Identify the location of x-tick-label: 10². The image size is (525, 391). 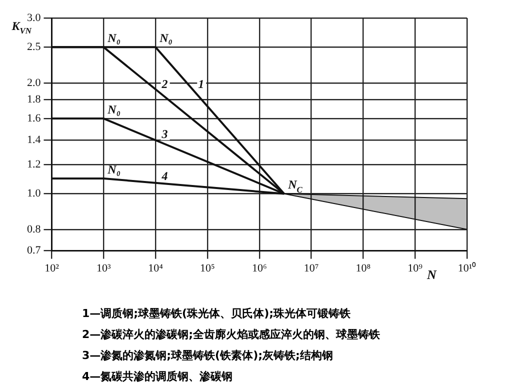
(52, 268).